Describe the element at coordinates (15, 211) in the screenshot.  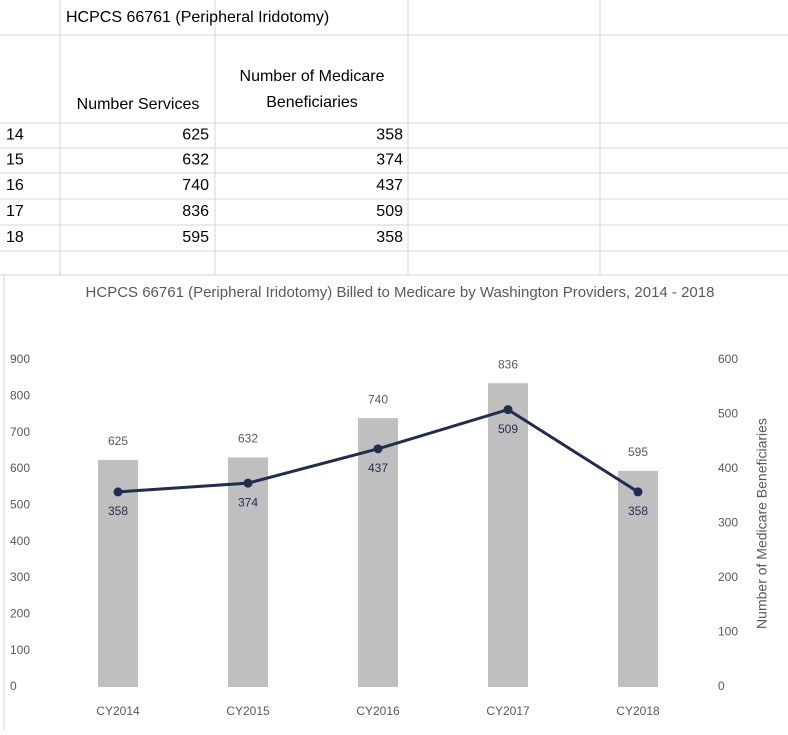
I see `row-label: 17` at that location.